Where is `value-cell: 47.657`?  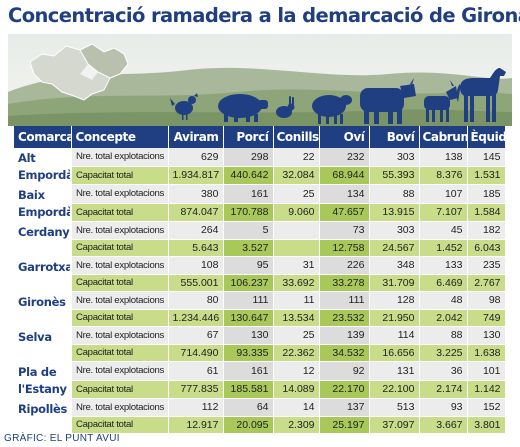 value-cell: 47.657 is located at coordinates (344, 212).